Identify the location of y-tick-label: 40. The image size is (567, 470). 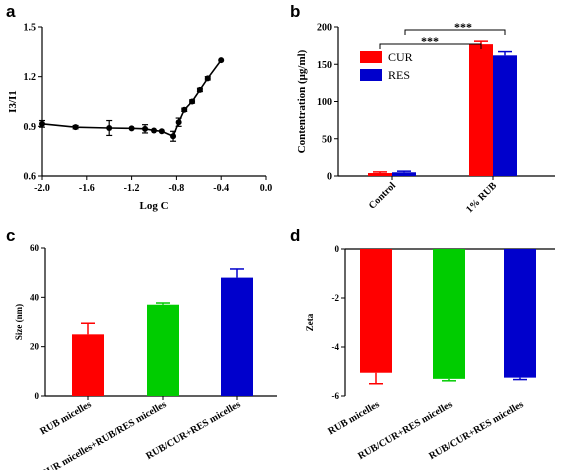
(35, 297).